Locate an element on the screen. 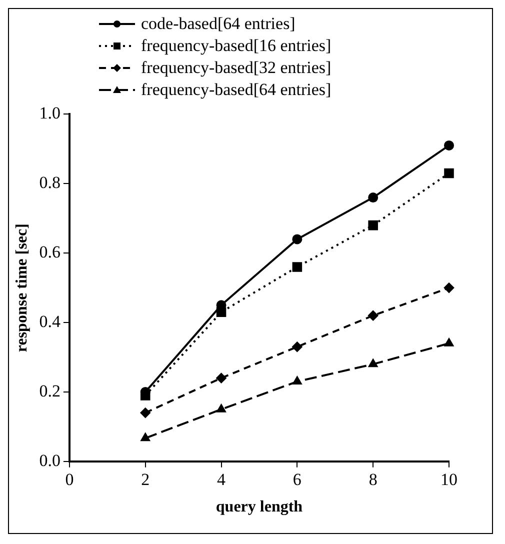 The image size is (505, 544). x-axis-title: query length is located at coordinates (259, 507).